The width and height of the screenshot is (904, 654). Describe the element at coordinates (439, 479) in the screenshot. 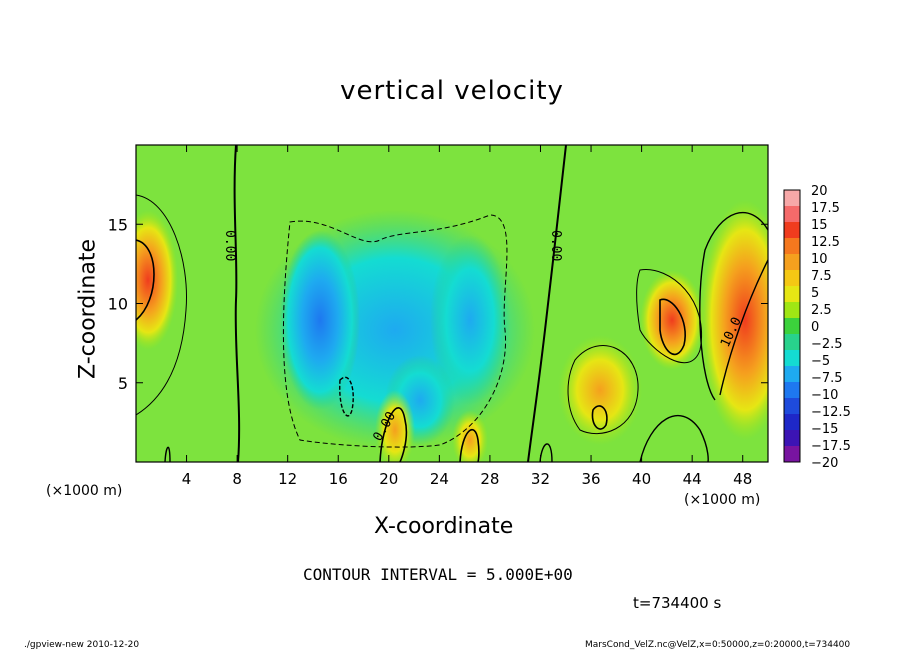

I see `x-tick-label: 24` at that location.